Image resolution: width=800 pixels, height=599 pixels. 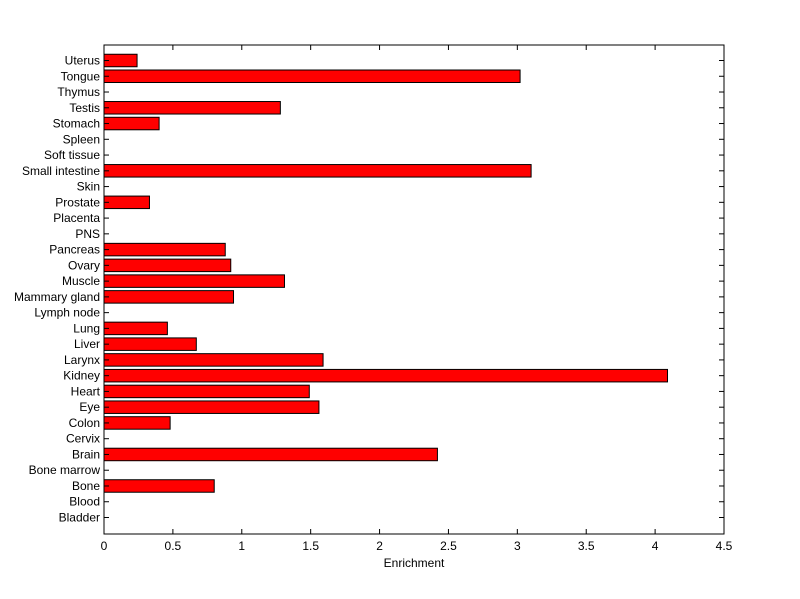 What do you see at coordinates (312, 76) in the screenshot?
I see `bar-tongue` at bounding box center [312, 76].